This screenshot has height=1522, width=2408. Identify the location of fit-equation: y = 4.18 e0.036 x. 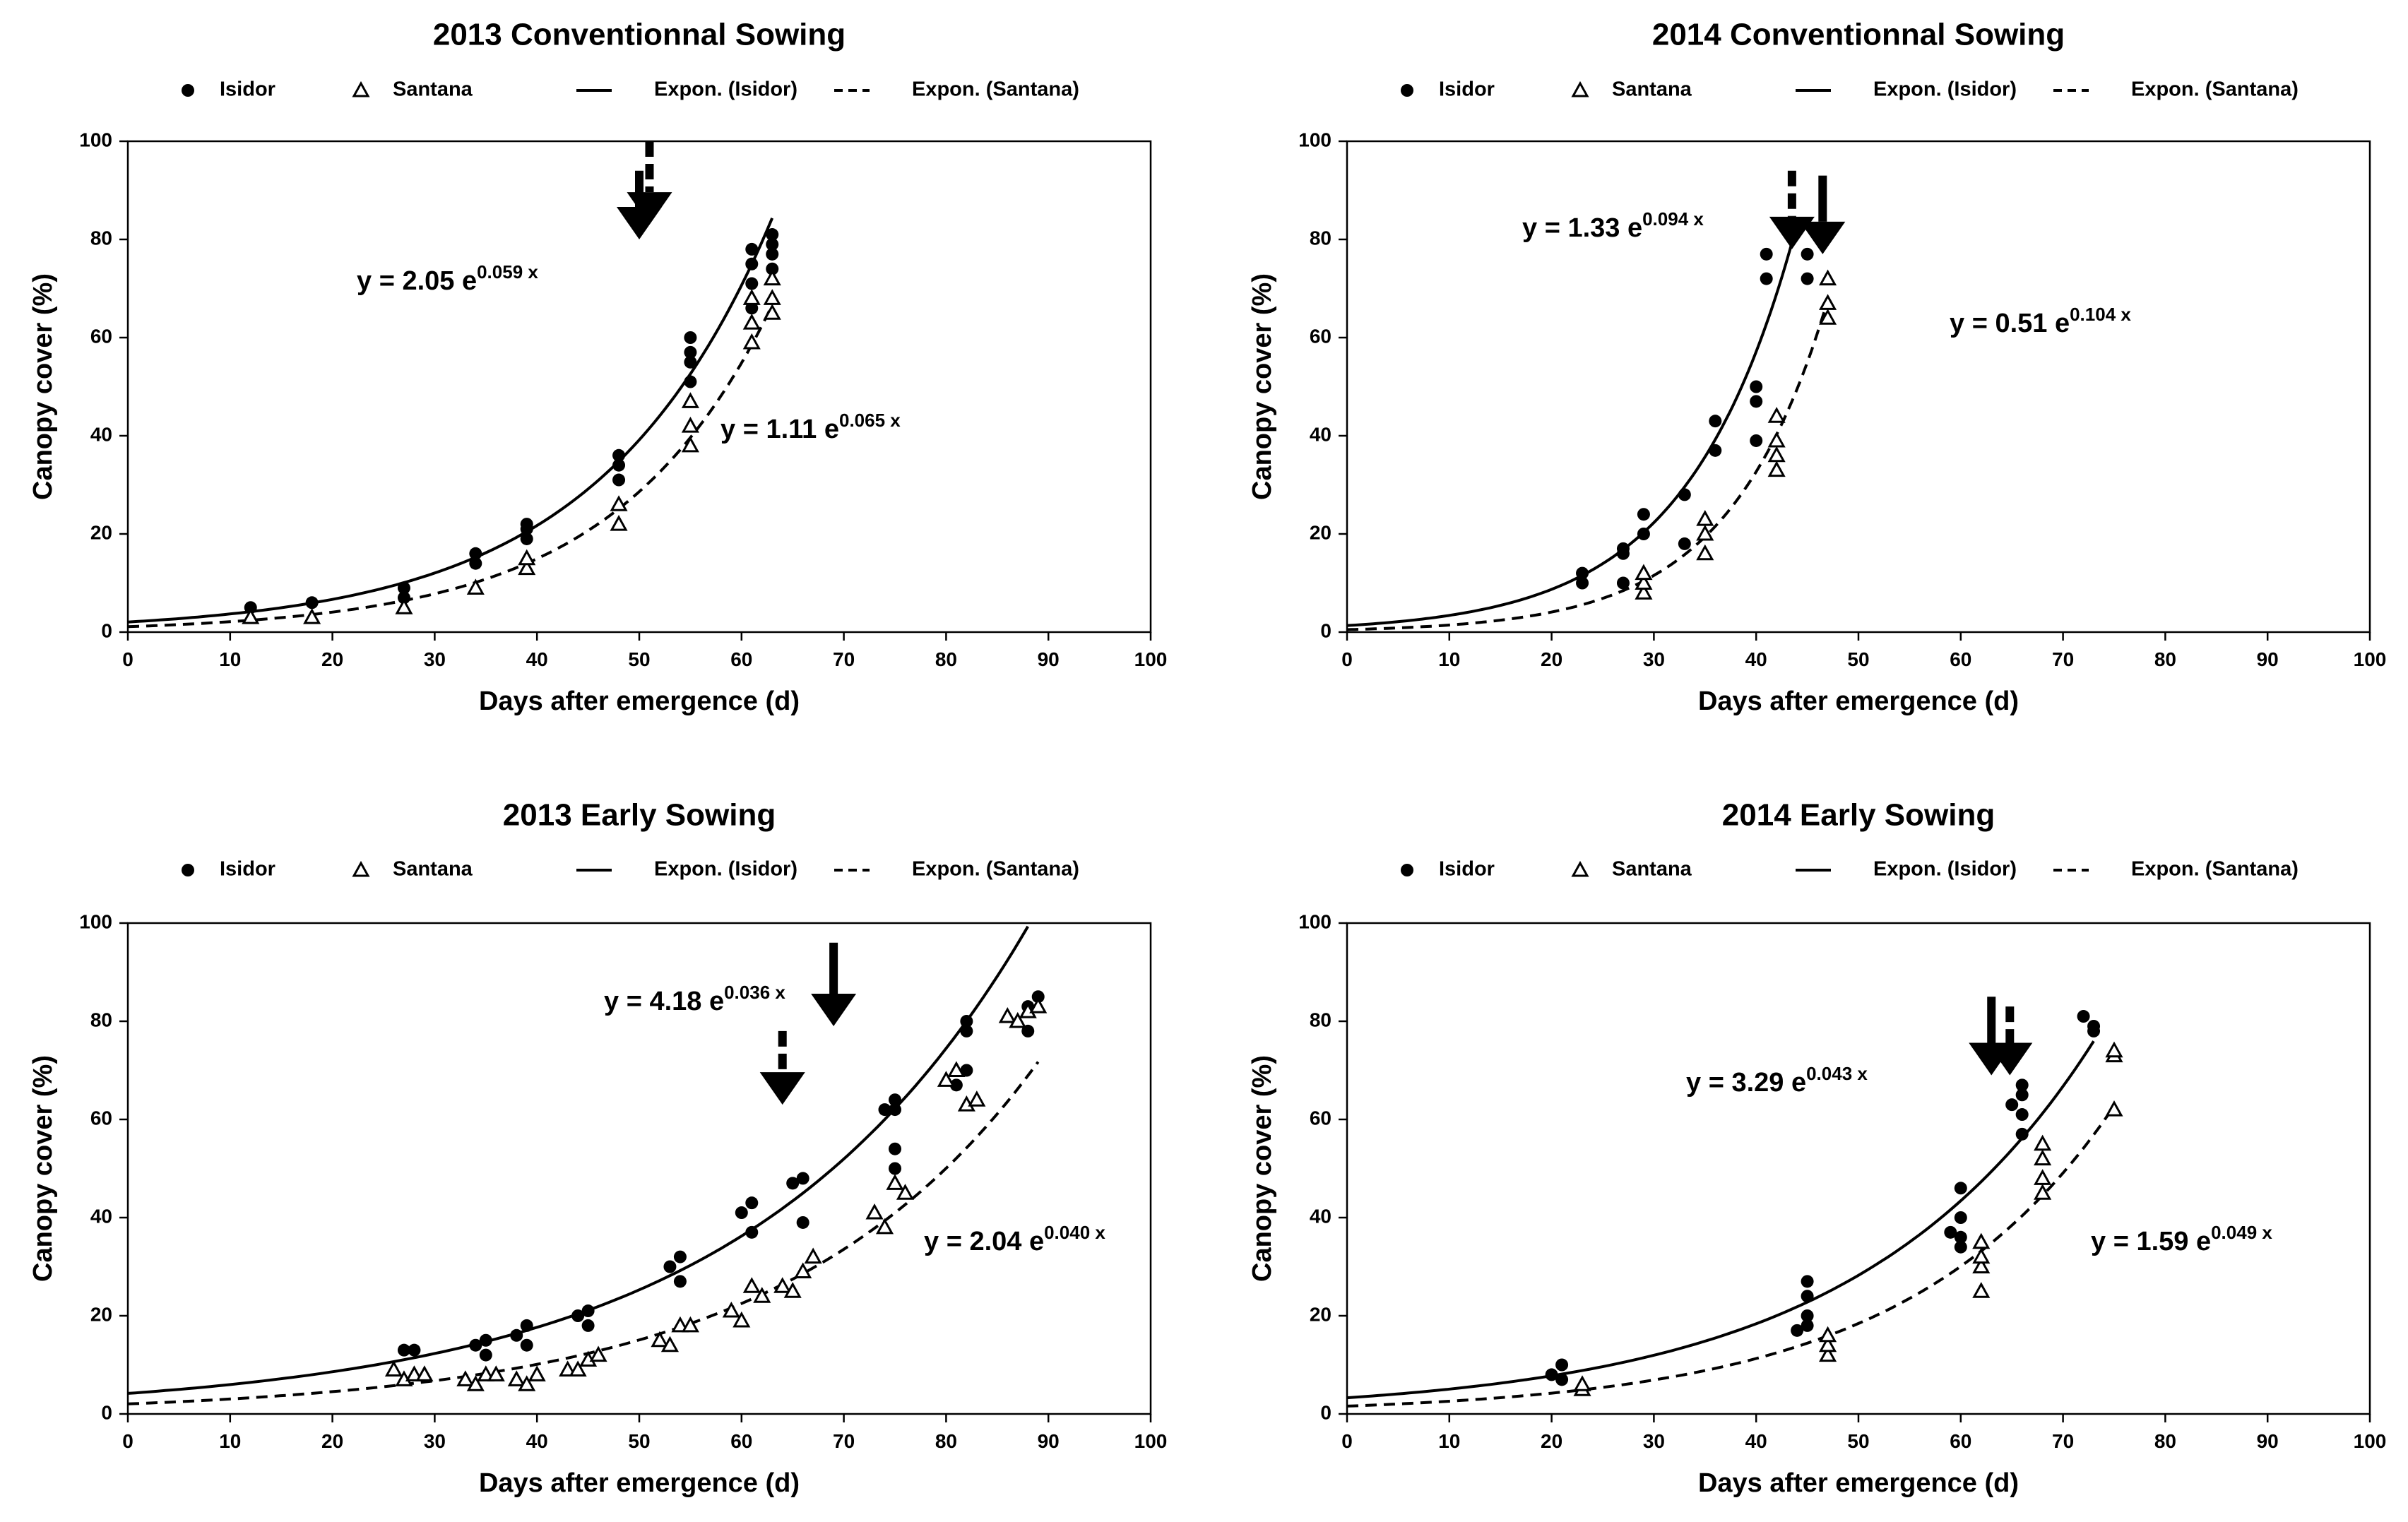
(695, 999).